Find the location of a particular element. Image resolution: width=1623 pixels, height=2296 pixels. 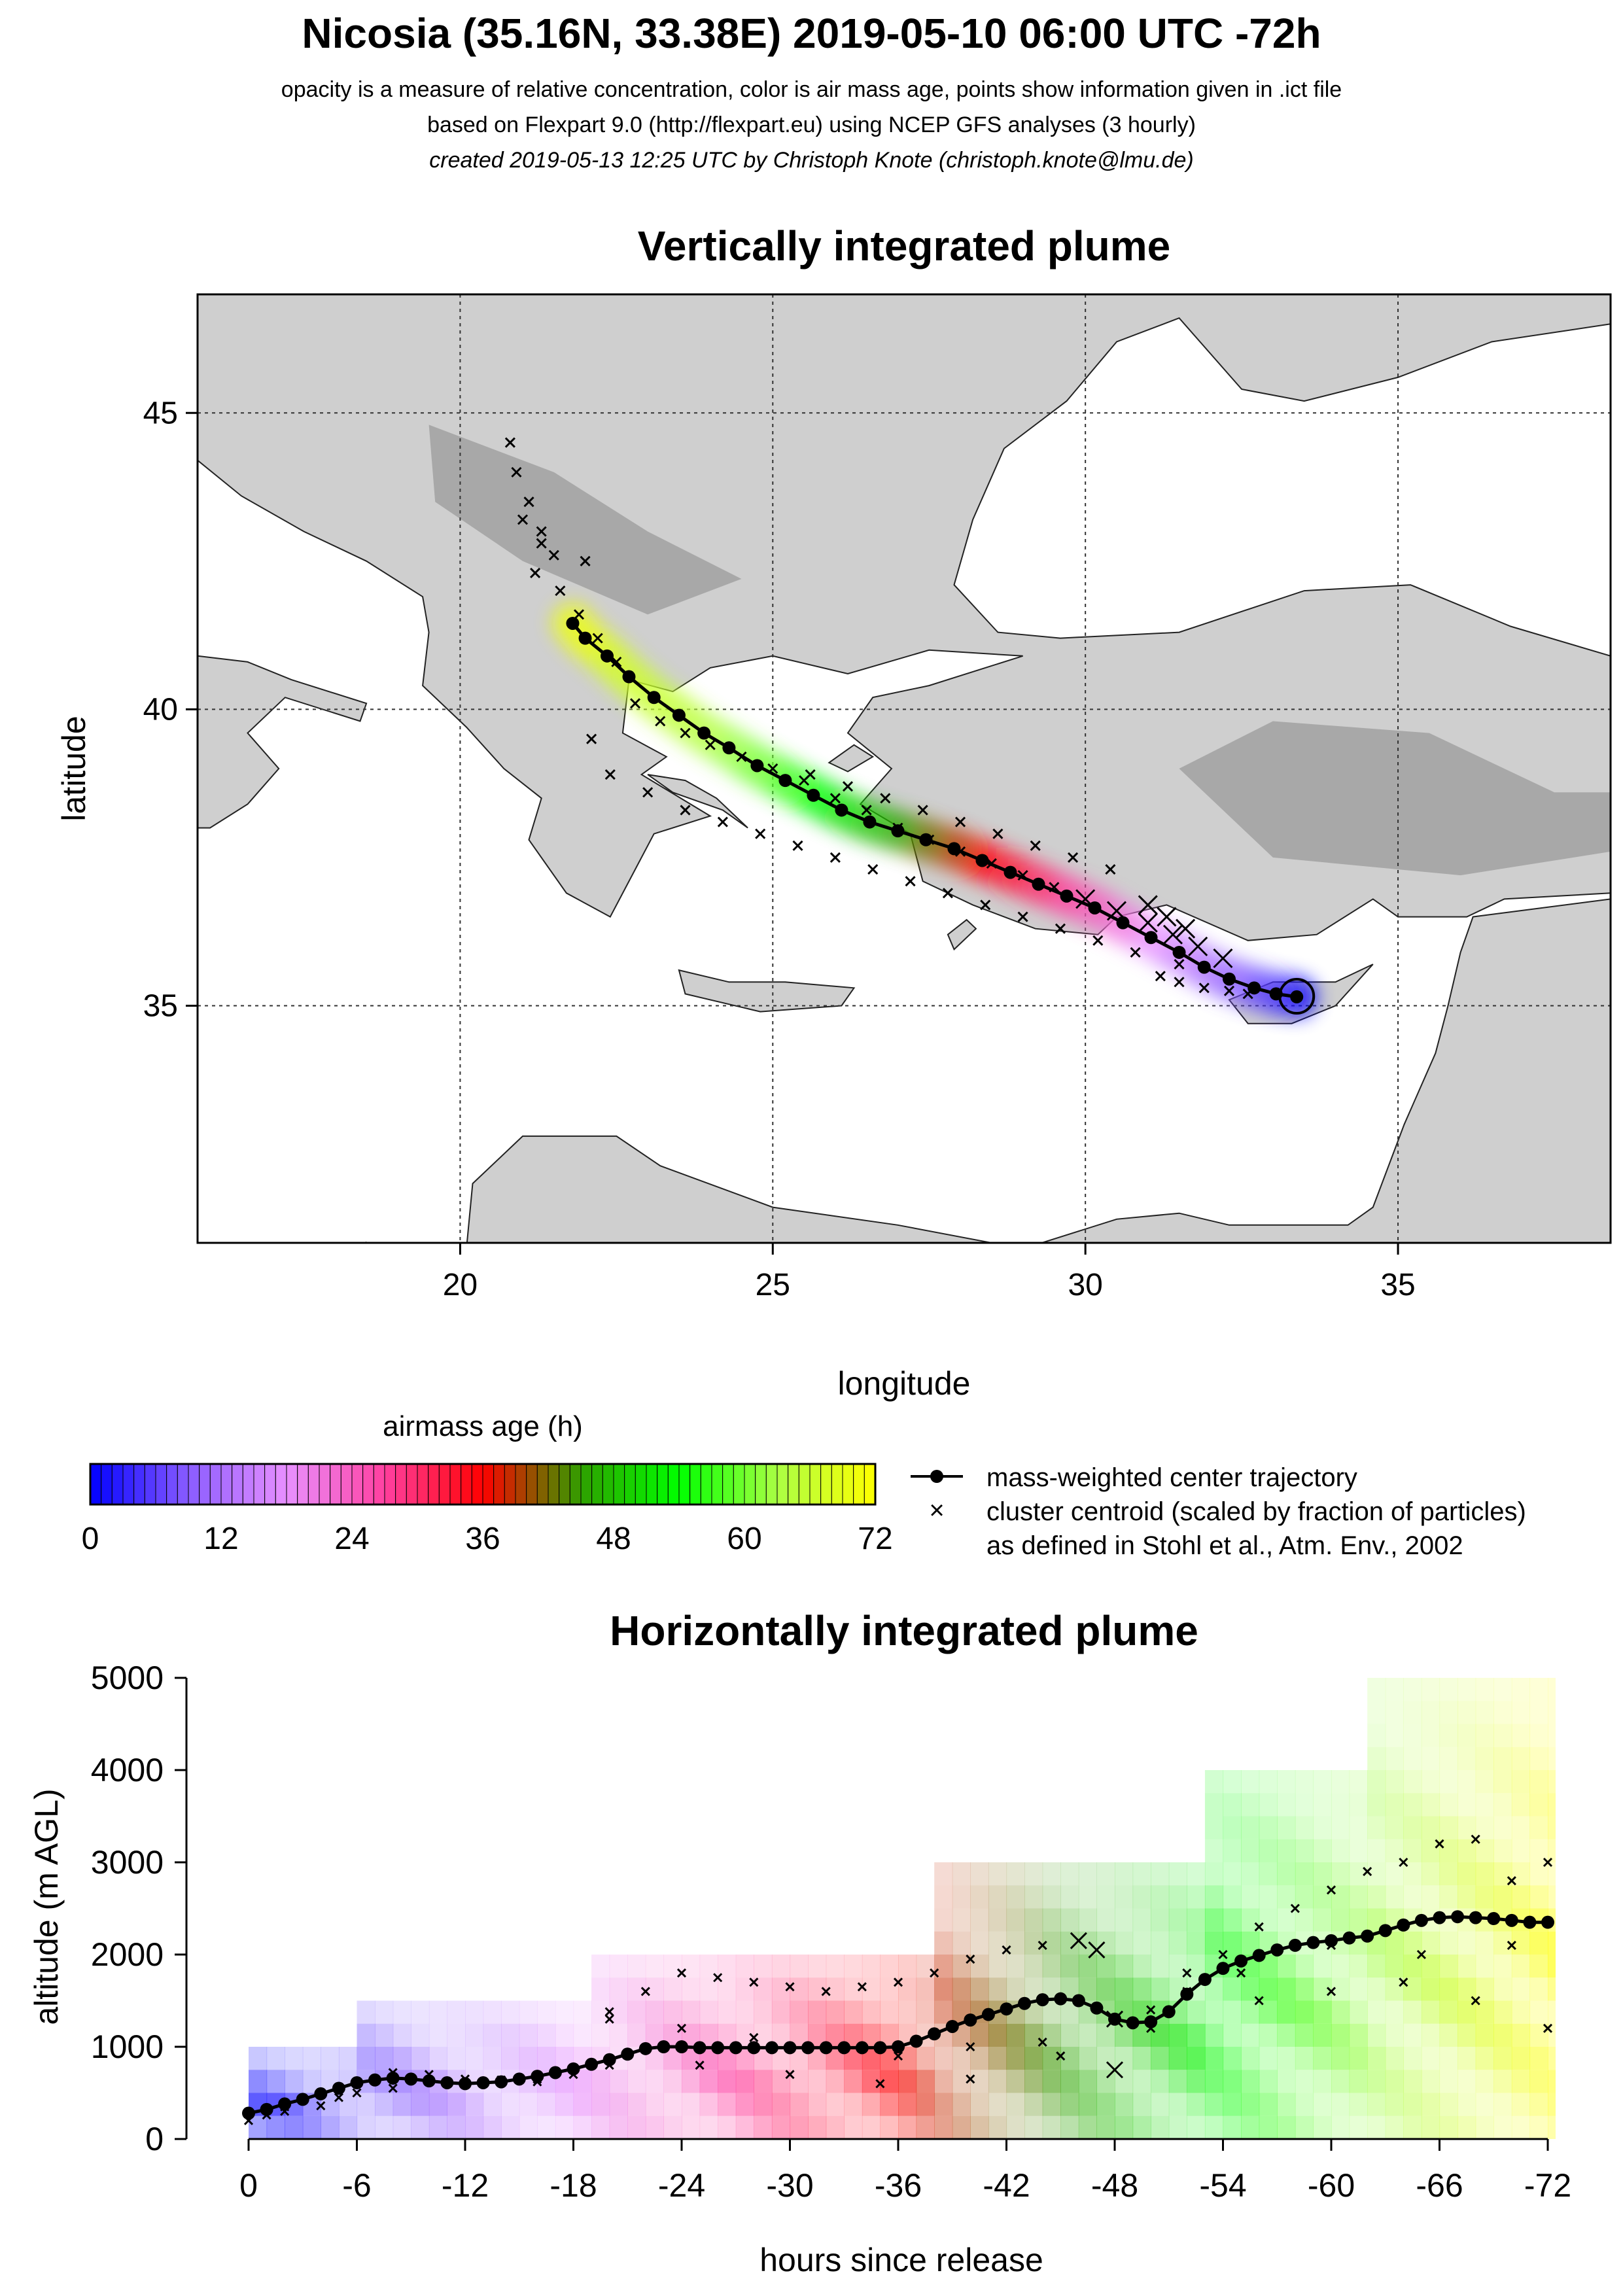

land-north-africa is located at coordinates (989, 1070).